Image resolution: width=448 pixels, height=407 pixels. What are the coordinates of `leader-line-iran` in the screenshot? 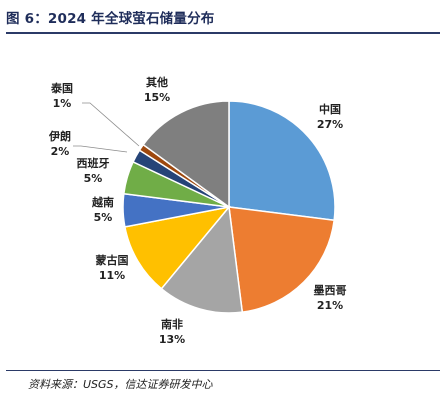 It's located at (100, 149).